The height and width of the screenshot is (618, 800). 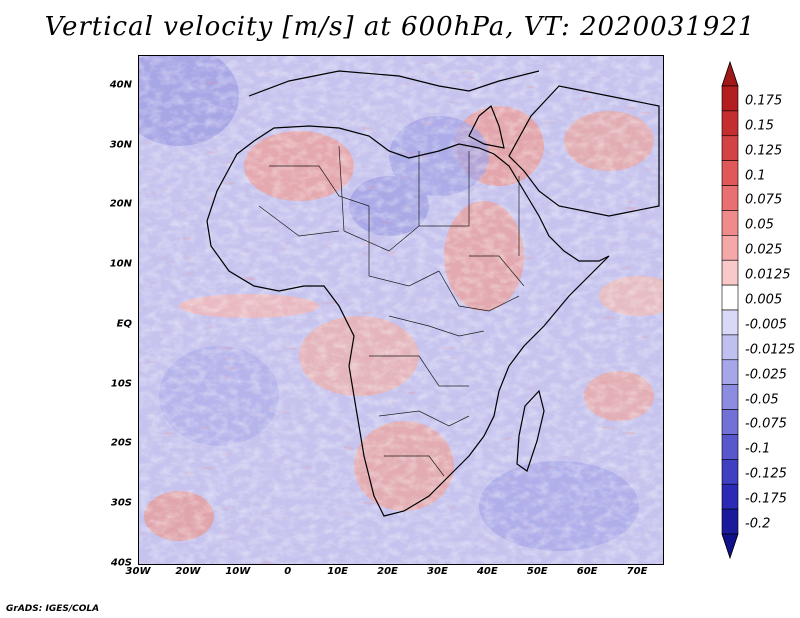 I want to click on colorbar-tick-label: -0.1, so click(x=758, y=449).